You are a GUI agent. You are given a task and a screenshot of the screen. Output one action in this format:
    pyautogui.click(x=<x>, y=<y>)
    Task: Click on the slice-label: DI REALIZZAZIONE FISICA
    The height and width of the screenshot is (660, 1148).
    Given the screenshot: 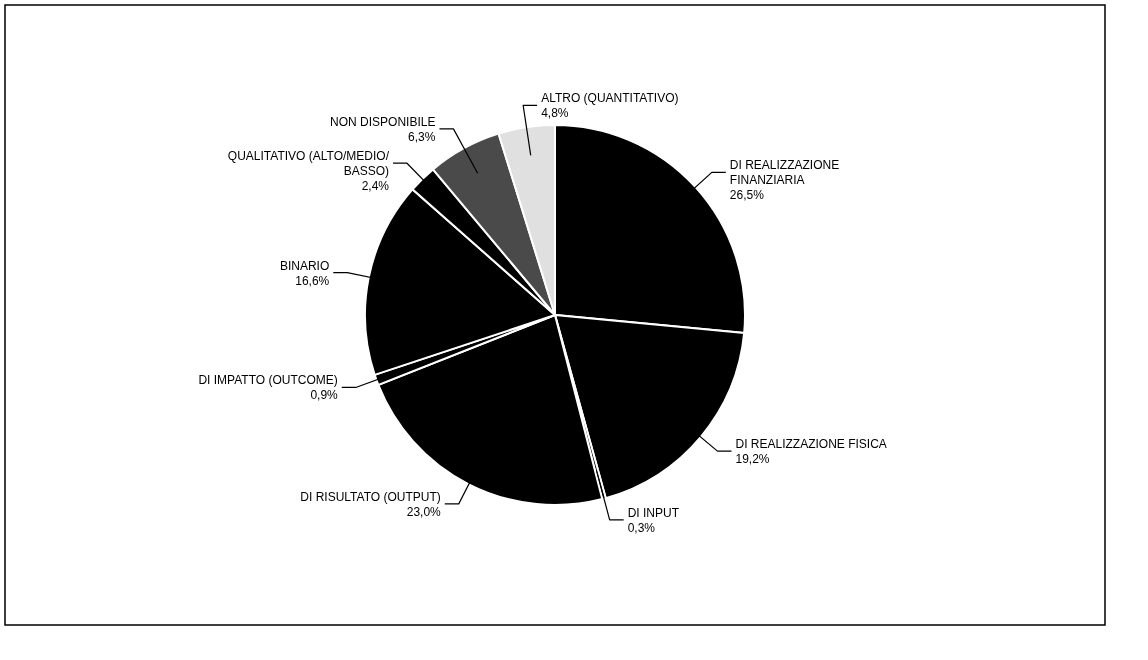 What is the action you would take?
    pyautogui.click(x=811, y=444)
    